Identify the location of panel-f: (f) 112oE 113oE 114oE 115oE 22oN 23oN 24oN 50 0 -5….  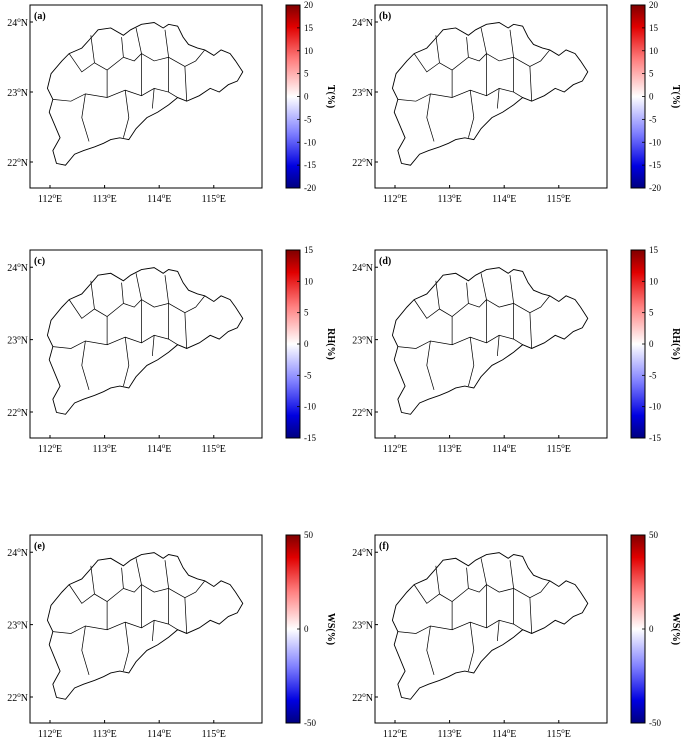
(516, 634).